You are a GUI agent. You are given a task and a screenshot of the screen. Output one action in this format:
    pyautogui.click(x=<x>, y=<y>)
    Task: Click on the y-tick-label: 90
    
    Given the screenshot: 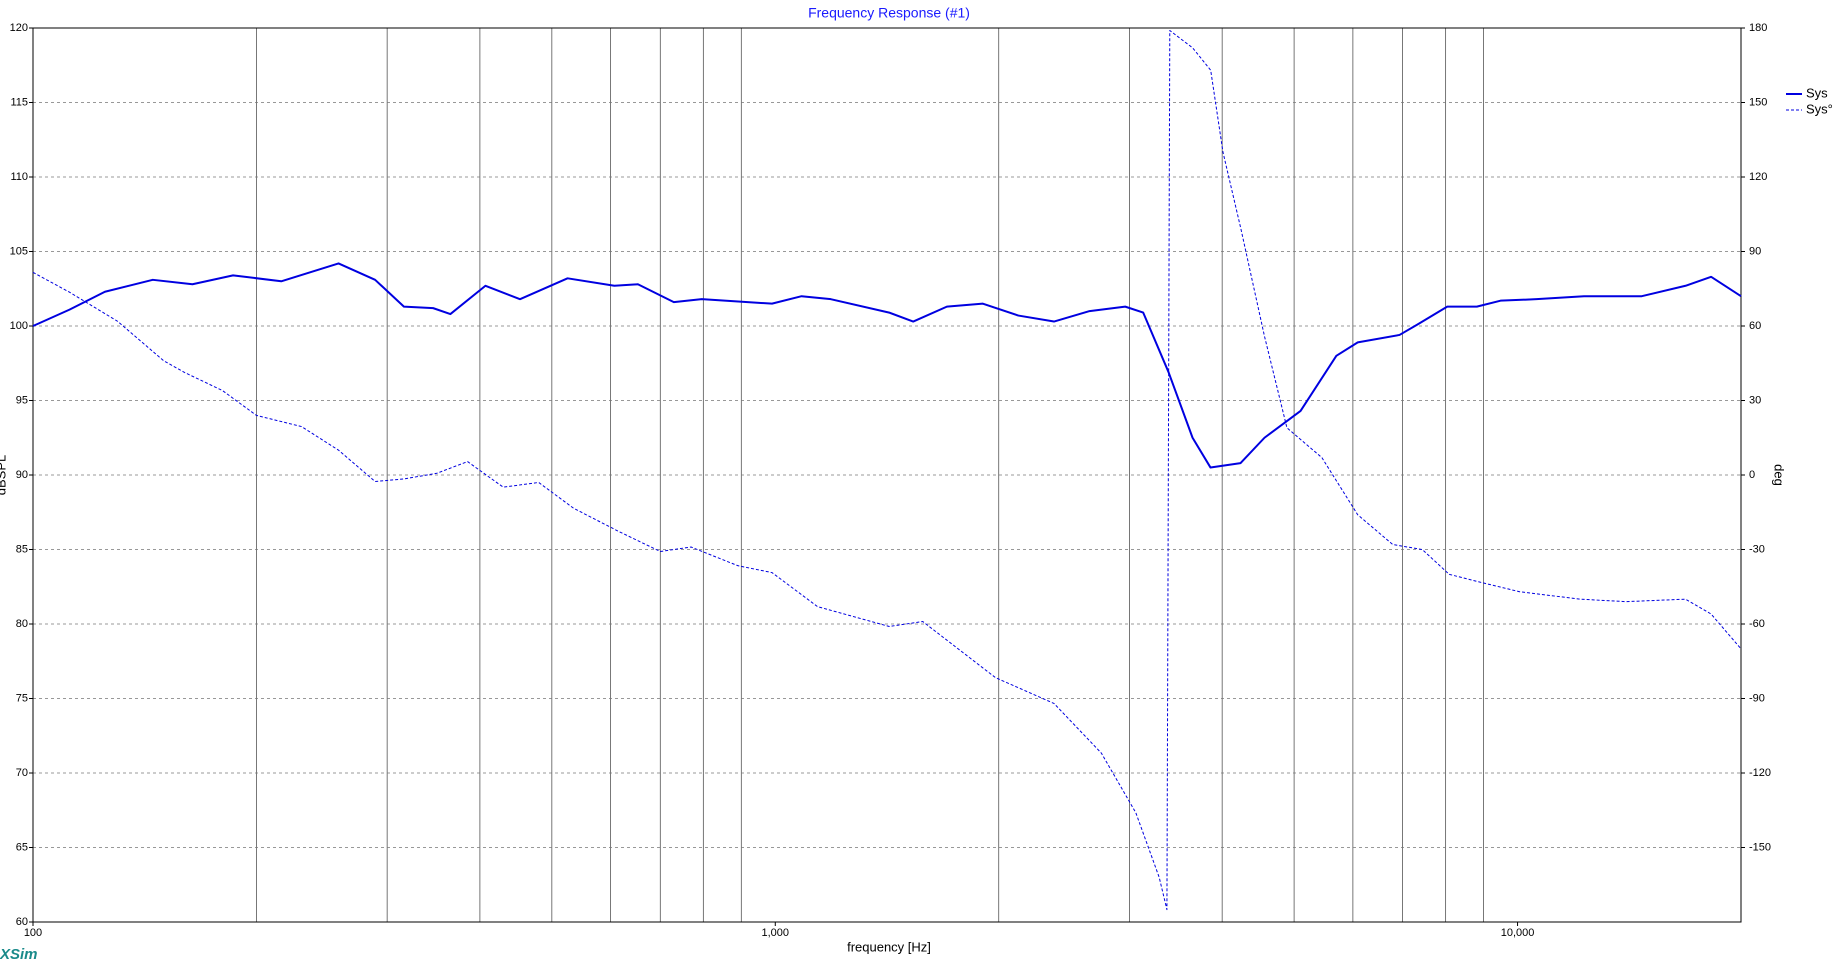 What is the action you would take?
    pyautogui.click(x=22, y=475)
    